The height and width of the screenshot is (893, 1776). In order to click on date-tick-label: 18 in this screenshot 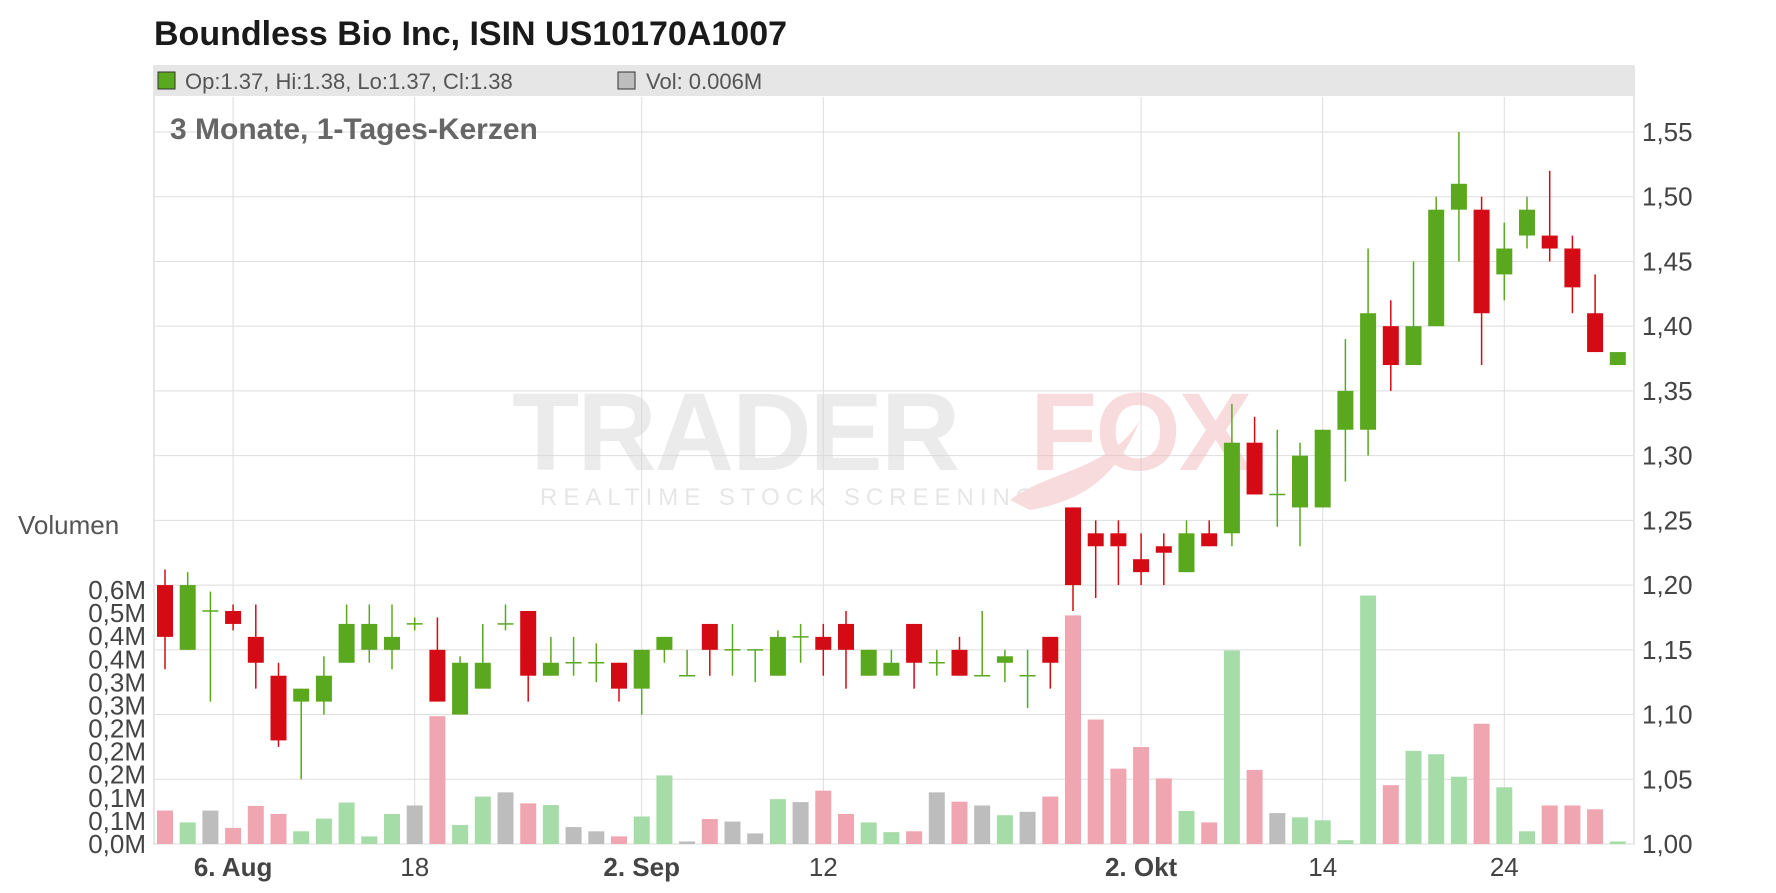, I will do `click(414, 867)`.